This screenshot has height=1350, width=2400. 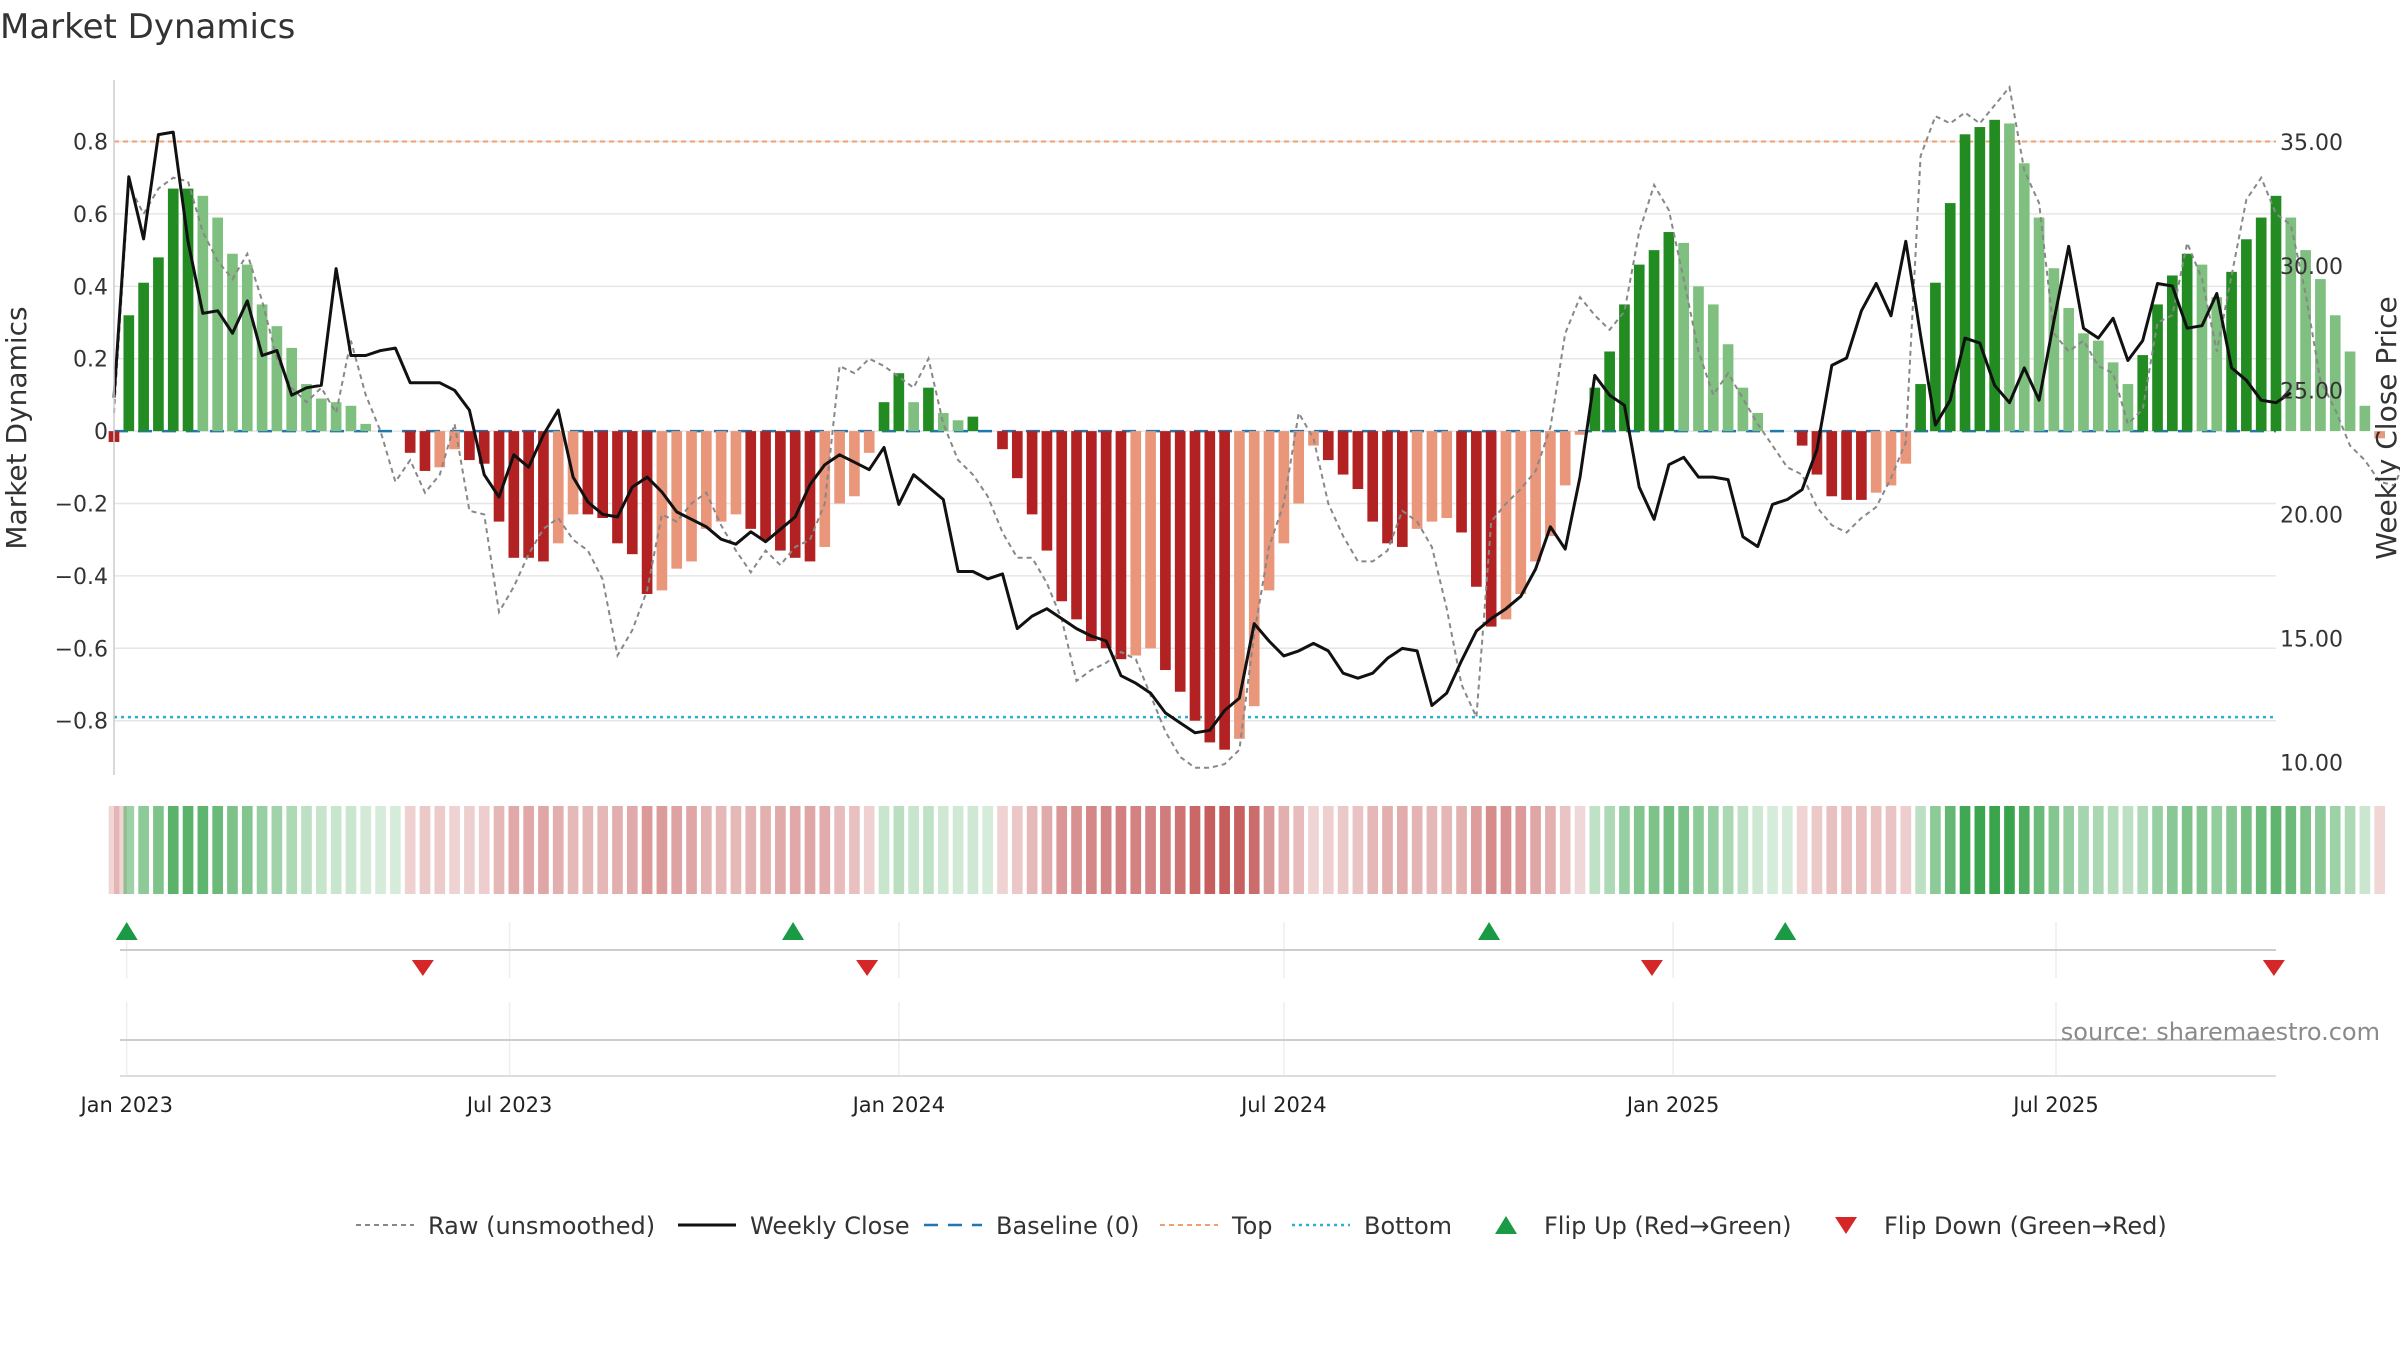 What do you see at coordinates (81, 649) in the screenshot?
I see `left-tick-label: −0.6` at bounding box center [81, 649].